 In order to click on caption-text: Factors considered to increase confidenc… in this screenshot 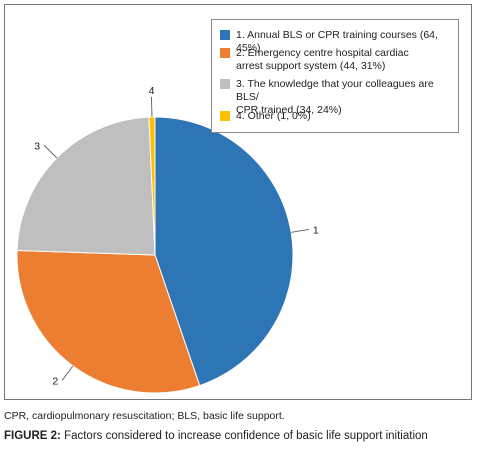, I will do `click(244, 436)`.